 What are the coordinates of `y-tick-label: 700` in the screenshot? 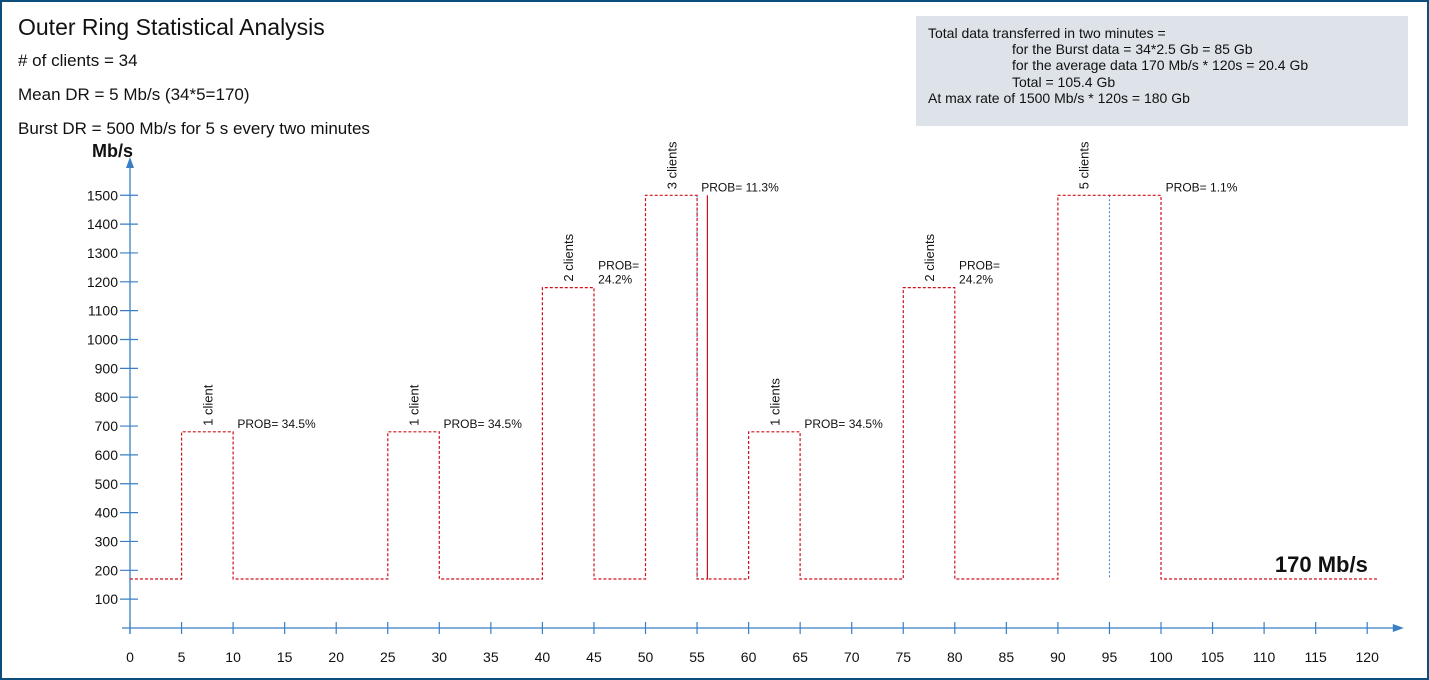 It's located at (107, 426).